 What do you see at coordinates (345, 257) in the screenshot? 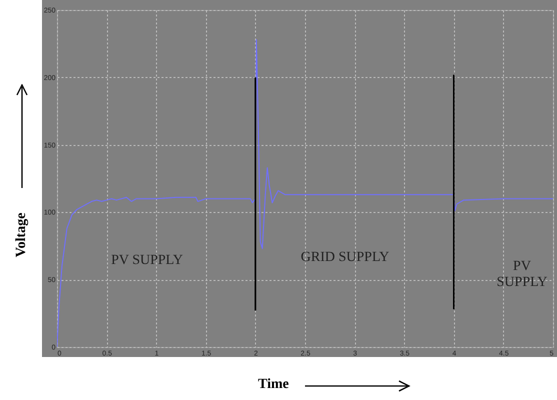
I see `annotation: GRID SUPPLY` at bounding box center [345, 257].